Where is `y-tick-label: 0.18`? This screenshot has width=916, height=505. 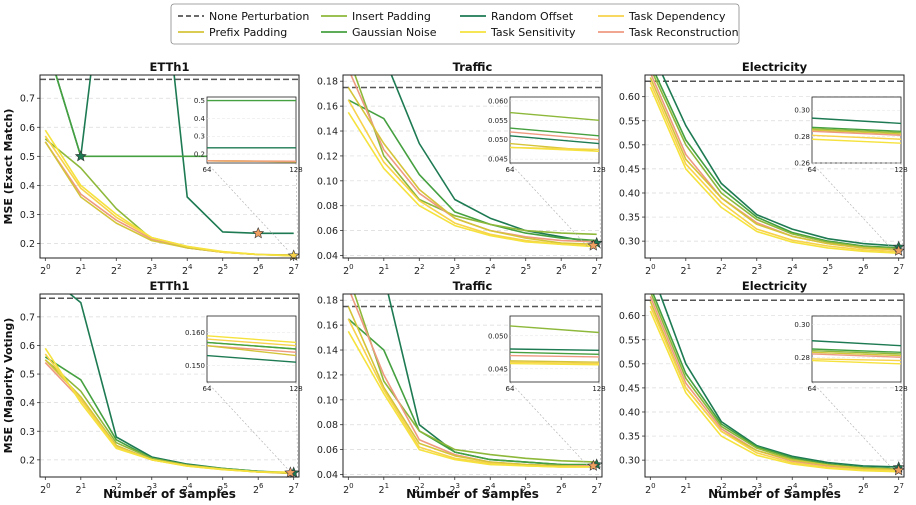
y-tick-label: 0.18 is located at coordinates (327, 301).